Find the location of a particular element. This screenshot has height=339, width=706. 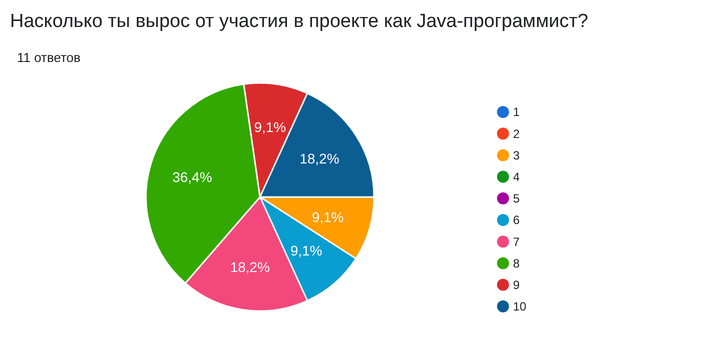

legend-label: 3 is located at coordinates (516, 155).